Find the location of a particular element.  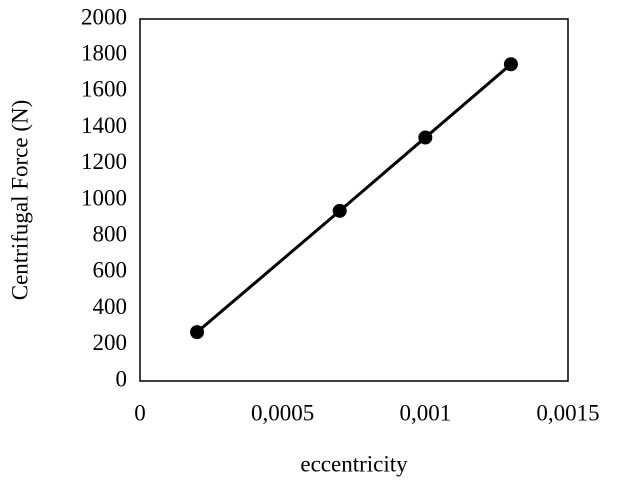

x-tick-label: 0,0015 is located at coordinates (567, 412).